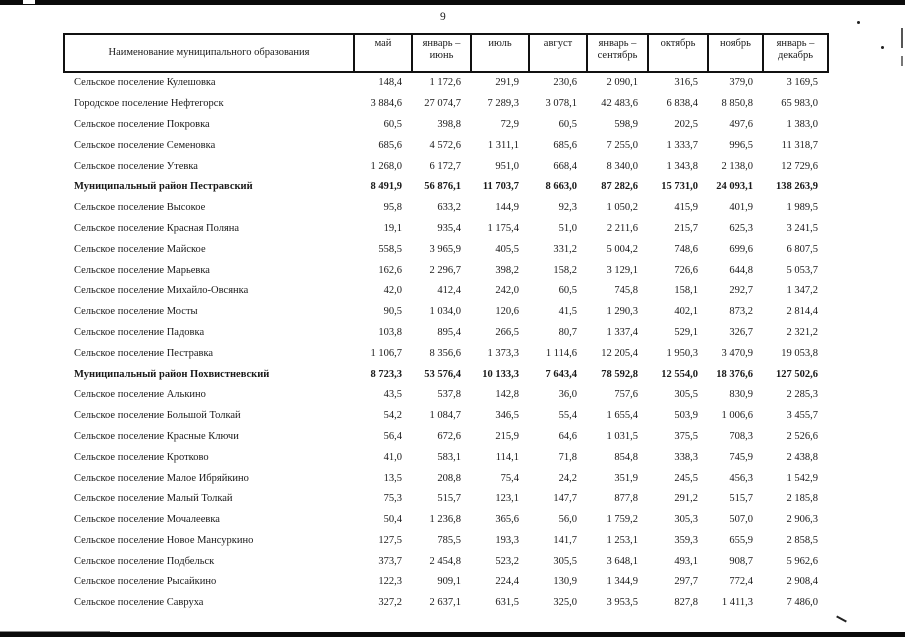  Describe the element at coordinates (741, 478) in the screenshot. I see `value-cell: 456,3` at that location.